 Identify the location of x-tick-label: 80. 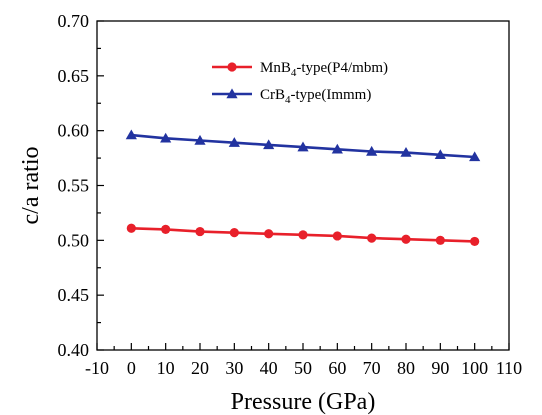
(406, 368).